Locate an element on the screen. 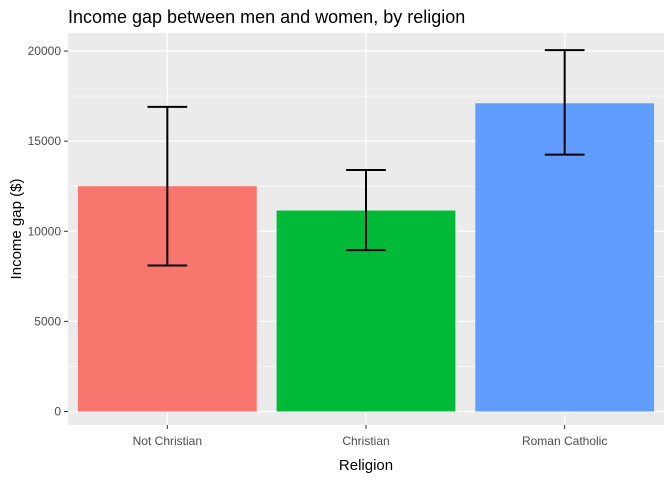 Image resolution: width=672 pixels, height=480 pixels. y-tick-label: 0 is located at coordinates (57, 411).